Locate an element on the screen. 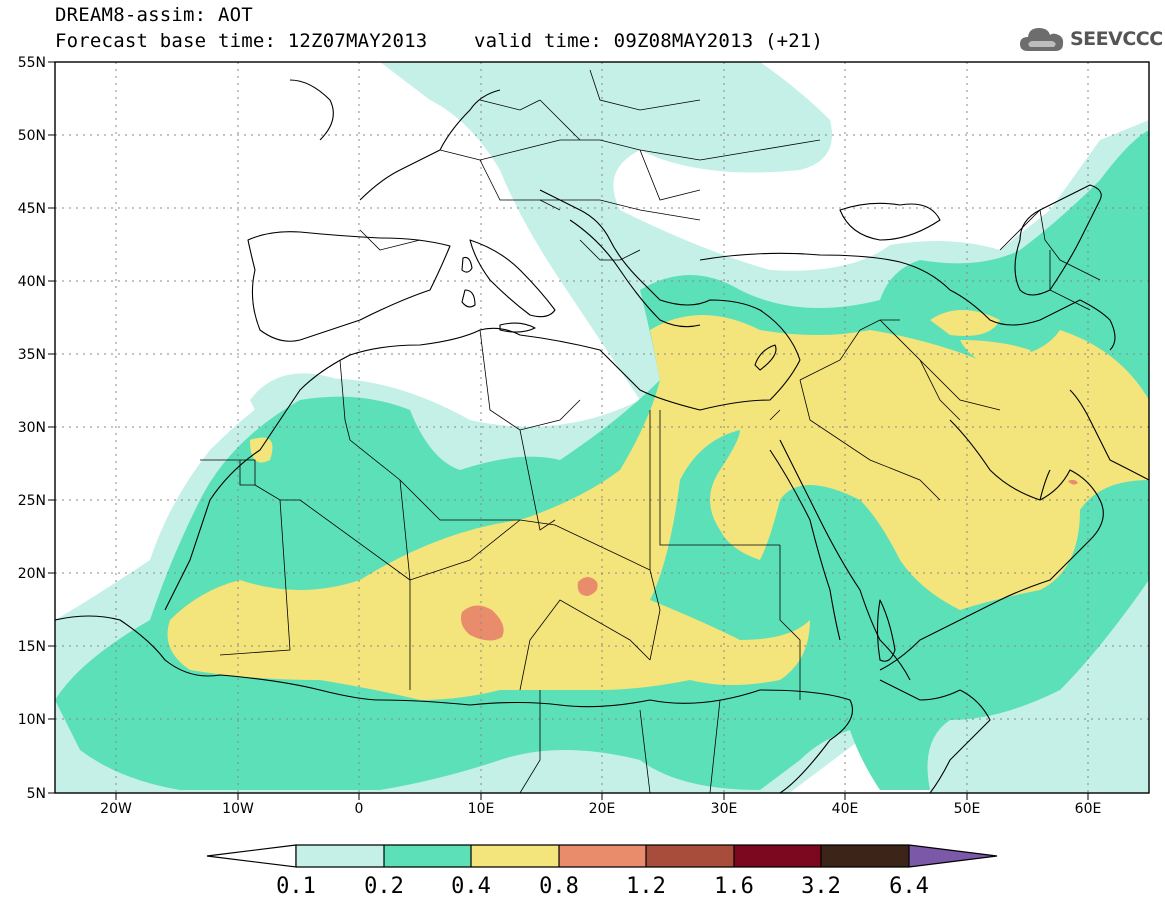 The height and width of the screenshot is (905, 1165). map-title: DREAM8-assim: AOT is located at coordinates (154, 15).